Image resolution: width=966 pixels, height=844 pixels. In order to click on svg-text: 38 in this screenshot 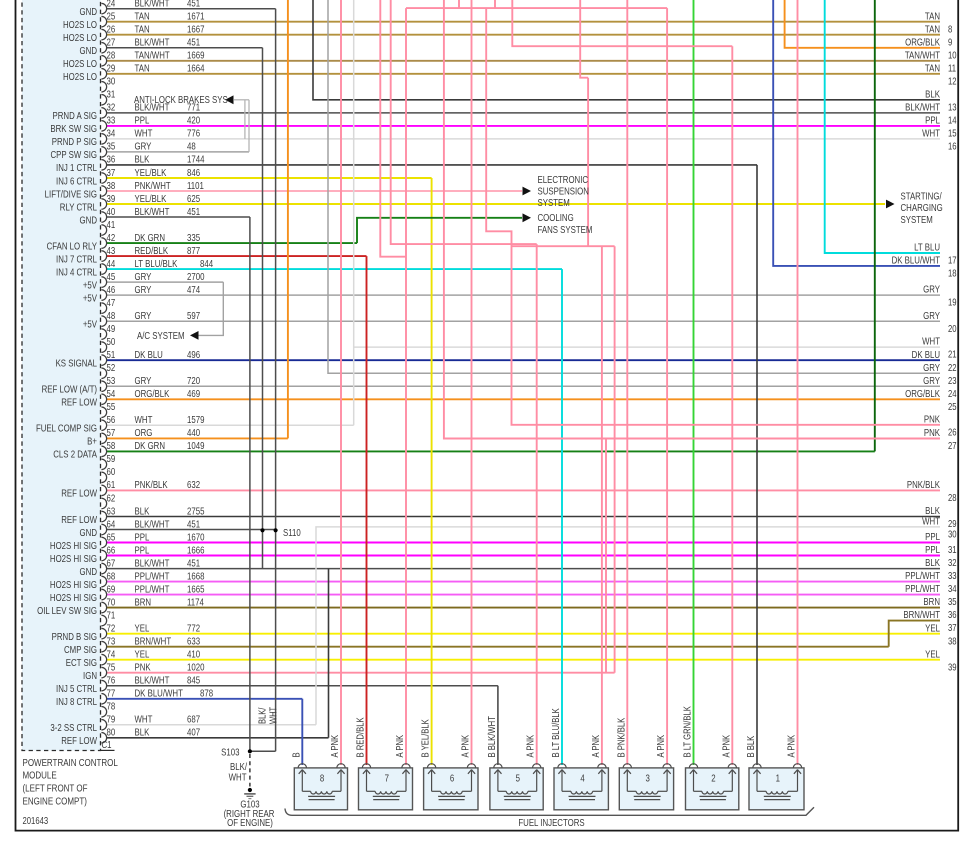, I will do `click(111, 185)`.